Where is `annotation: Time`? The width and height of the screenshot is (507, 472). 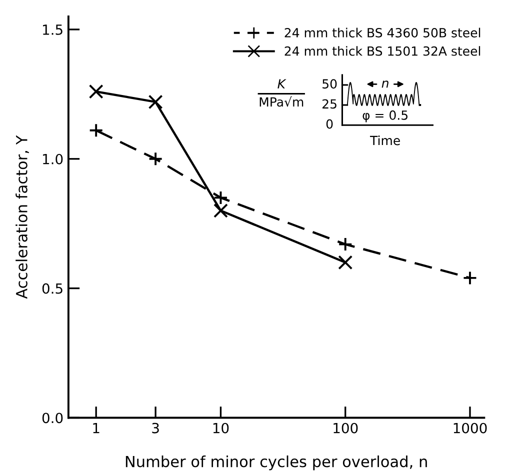
annotation: Time is located at coordinates (385, 141).